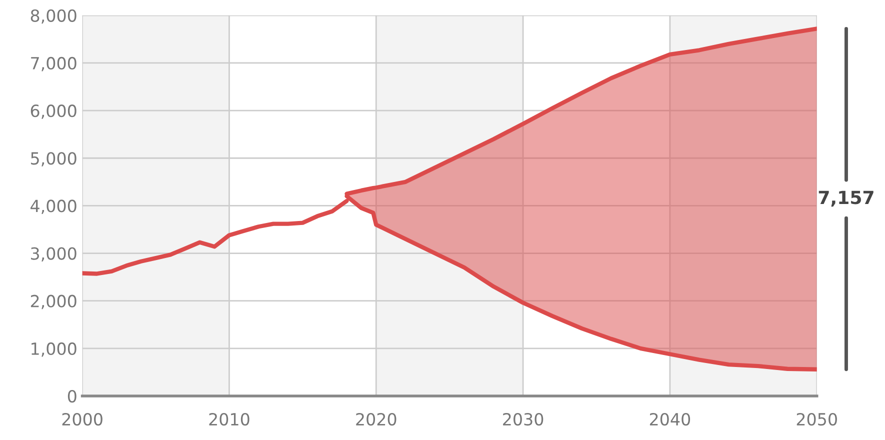  What do you see at coordinates (72, 396) in the screenshot?
I see `y-tick-label: 0` at bounding box center [72, 396].